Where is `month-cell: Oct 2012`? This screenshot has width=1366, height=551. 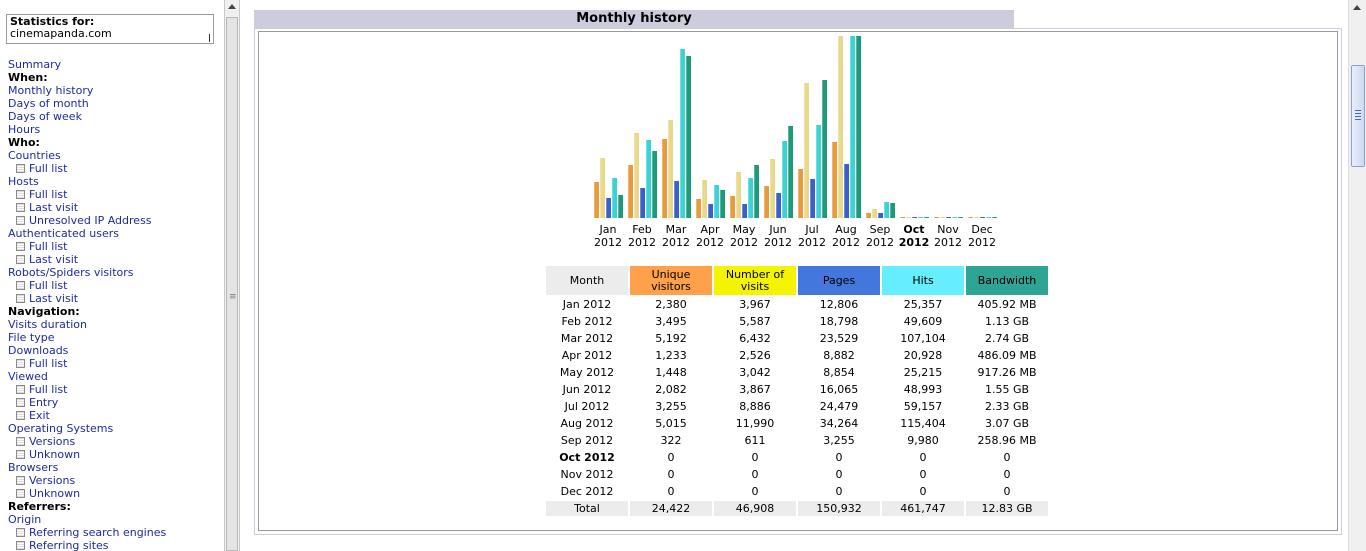 month-cell: Oct 2012 is located at coordinates (587, 457).